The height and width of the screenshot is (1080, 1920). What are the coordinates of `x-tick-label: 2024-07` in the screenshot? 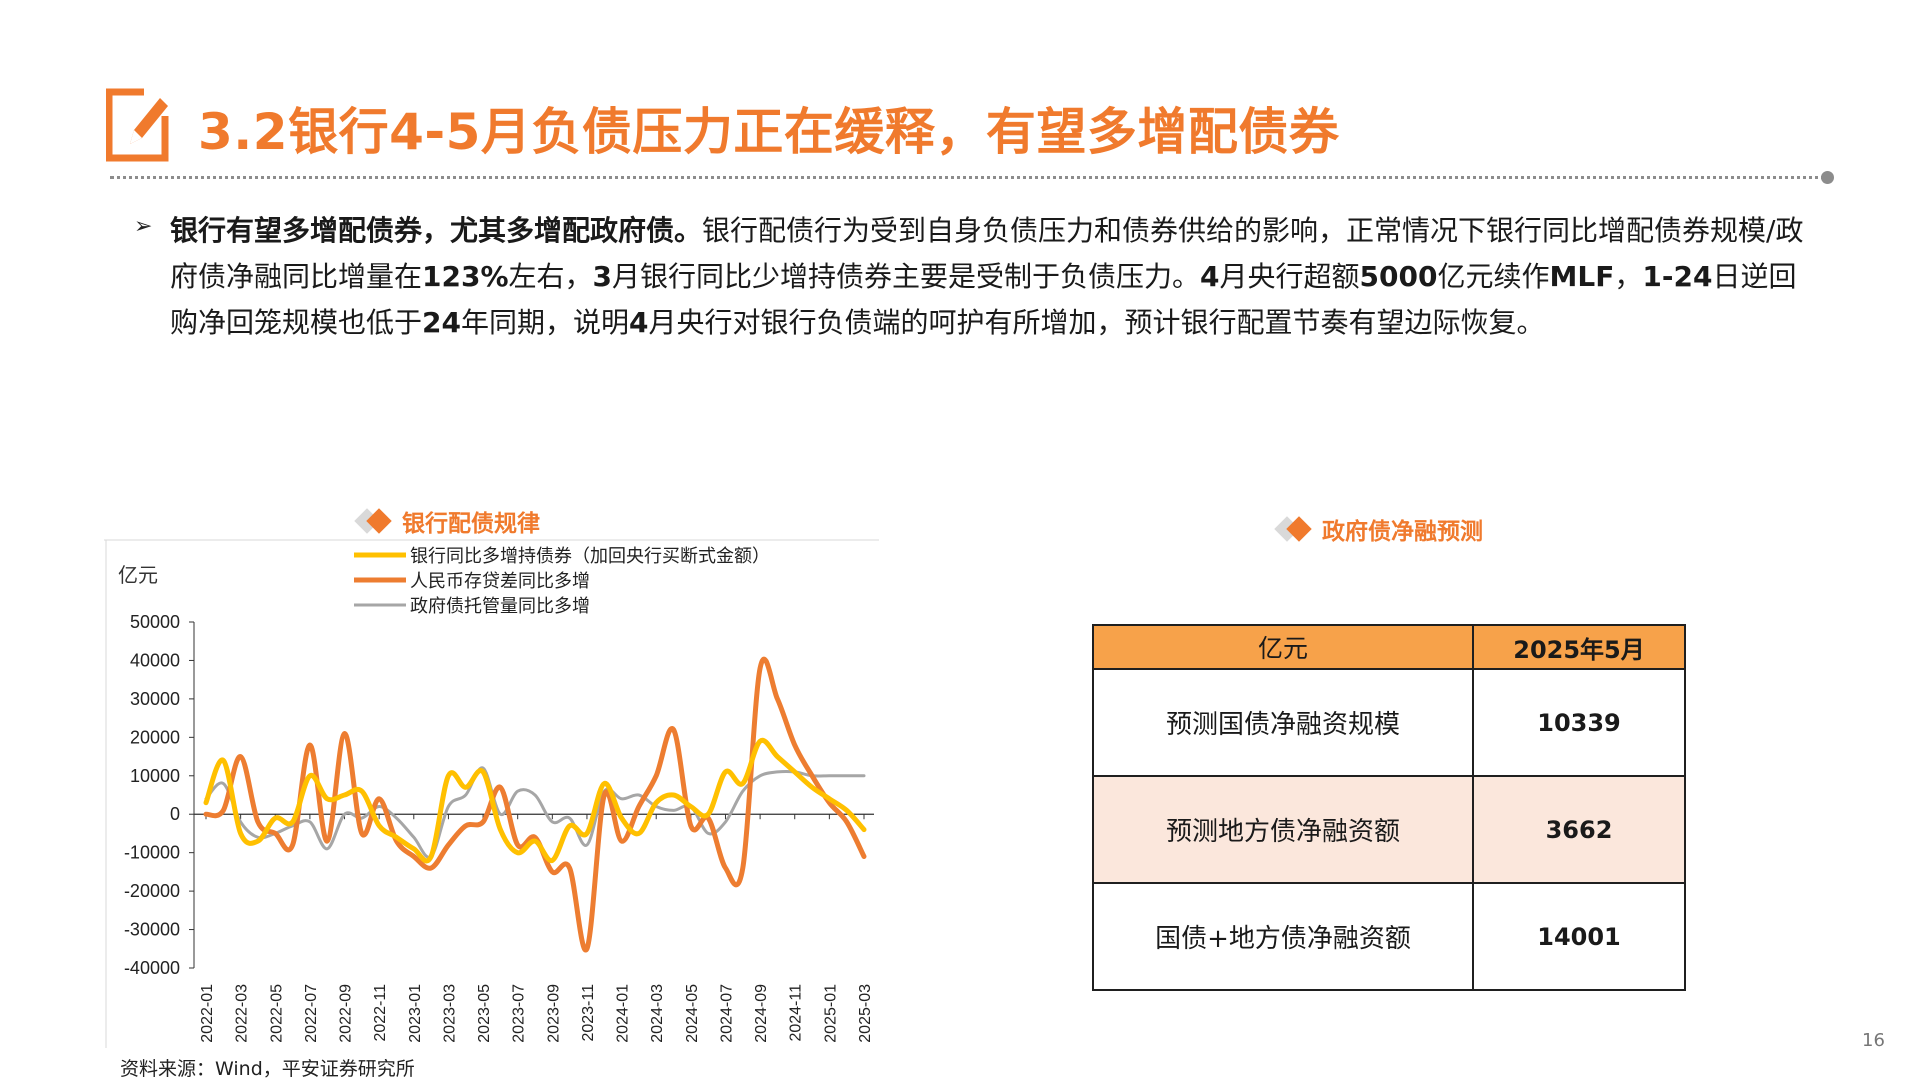 It's located at (726, 1013).